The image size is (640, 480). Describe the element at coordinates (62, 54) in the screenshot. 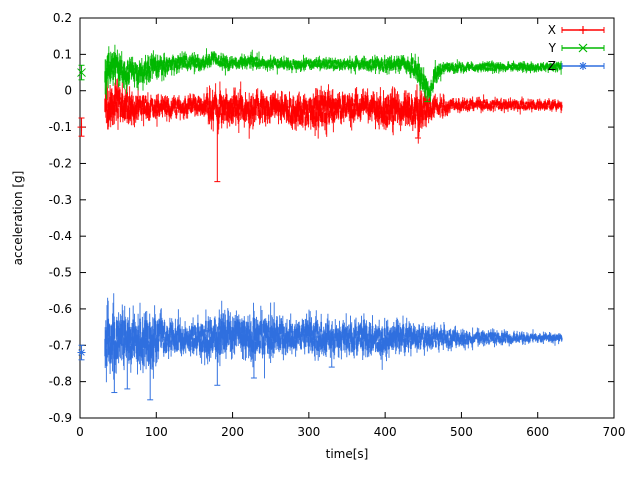

I see `y-tick-label: 0.1` at that location.